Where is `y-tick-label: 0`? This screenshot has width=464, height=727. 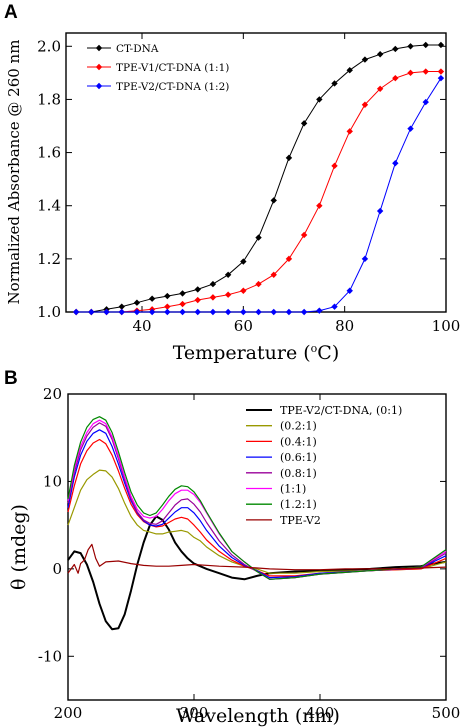
y-tick-label: 0 is located at coordinates (57, 569).